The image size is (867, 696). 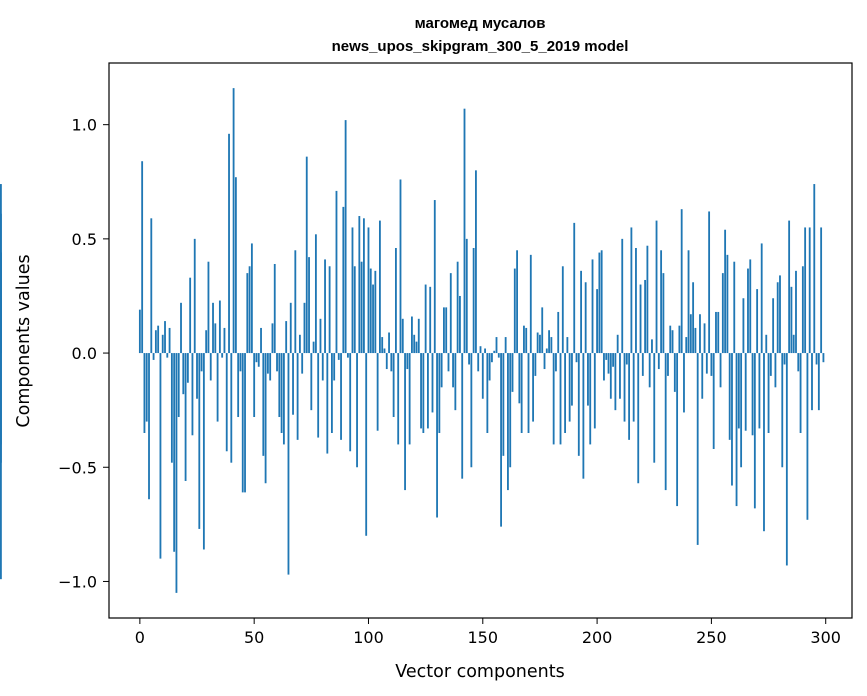 I want to click on x-tick-label: 50, so click(x=254, y=637).